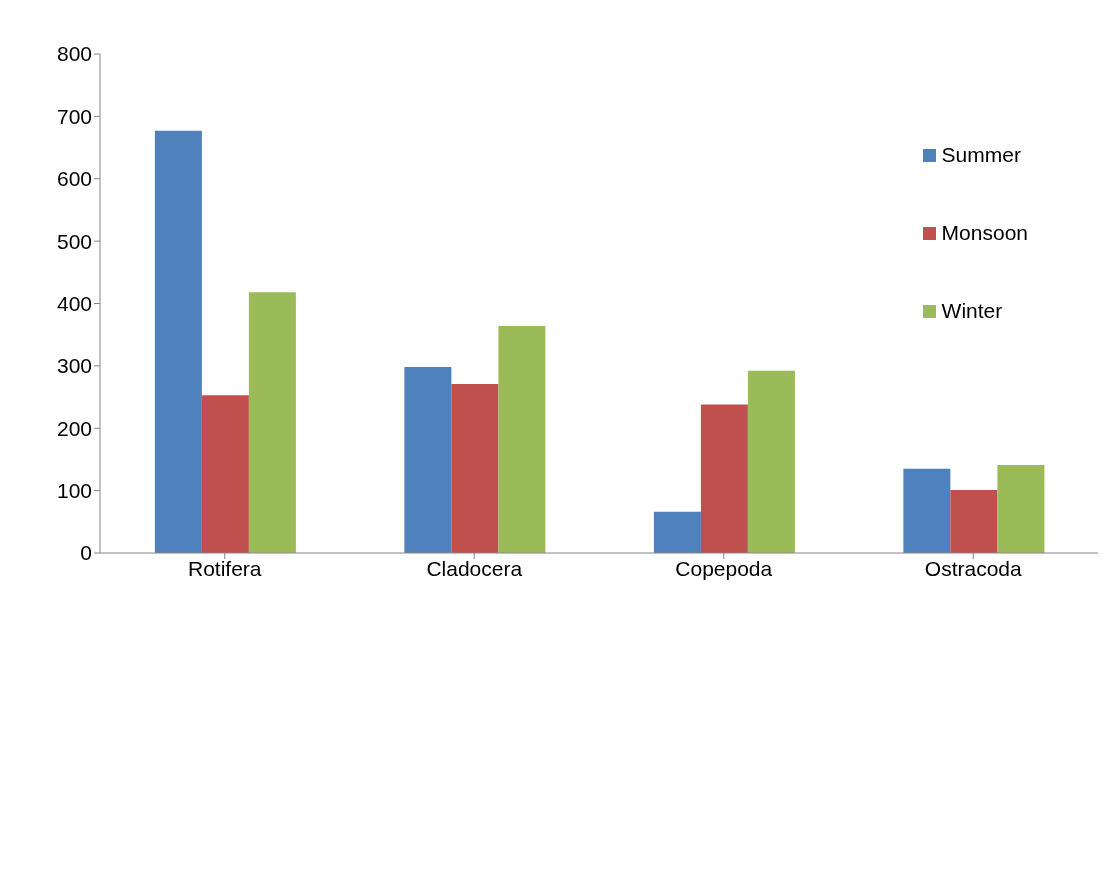  Describe the element at coordinates (86, 553) in the screenshot. I see `y-tick-label: 0` at that location.